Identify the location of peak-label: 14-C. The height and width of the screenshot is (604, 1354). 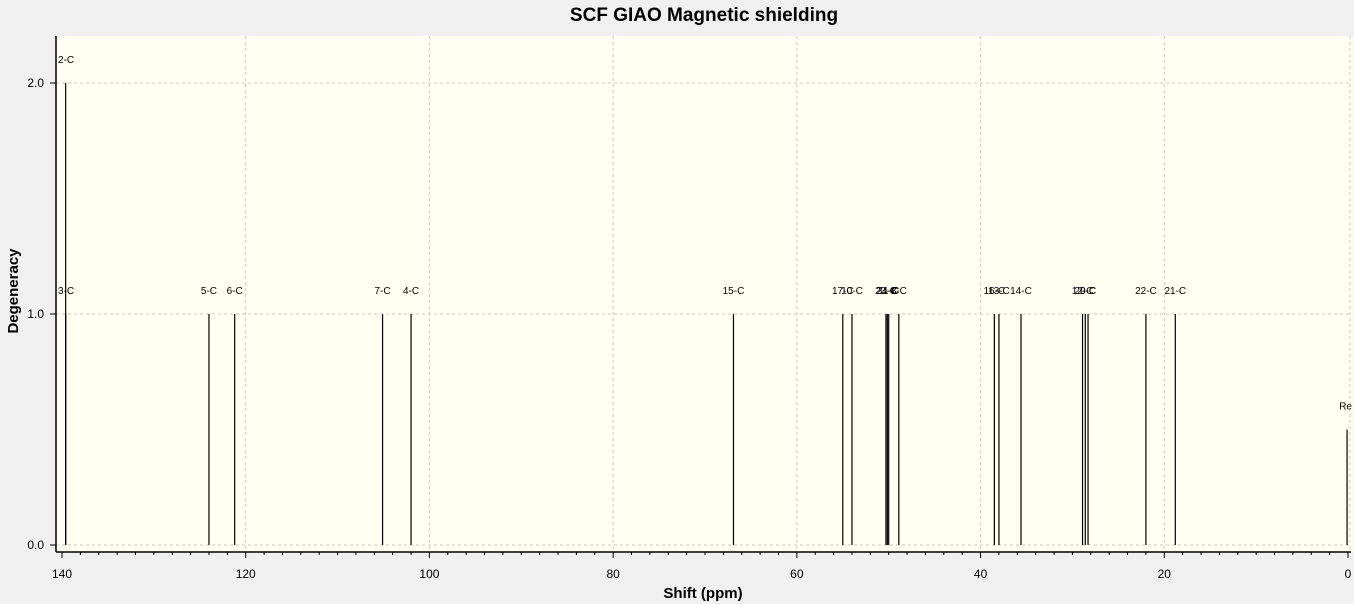
(1021, 291).